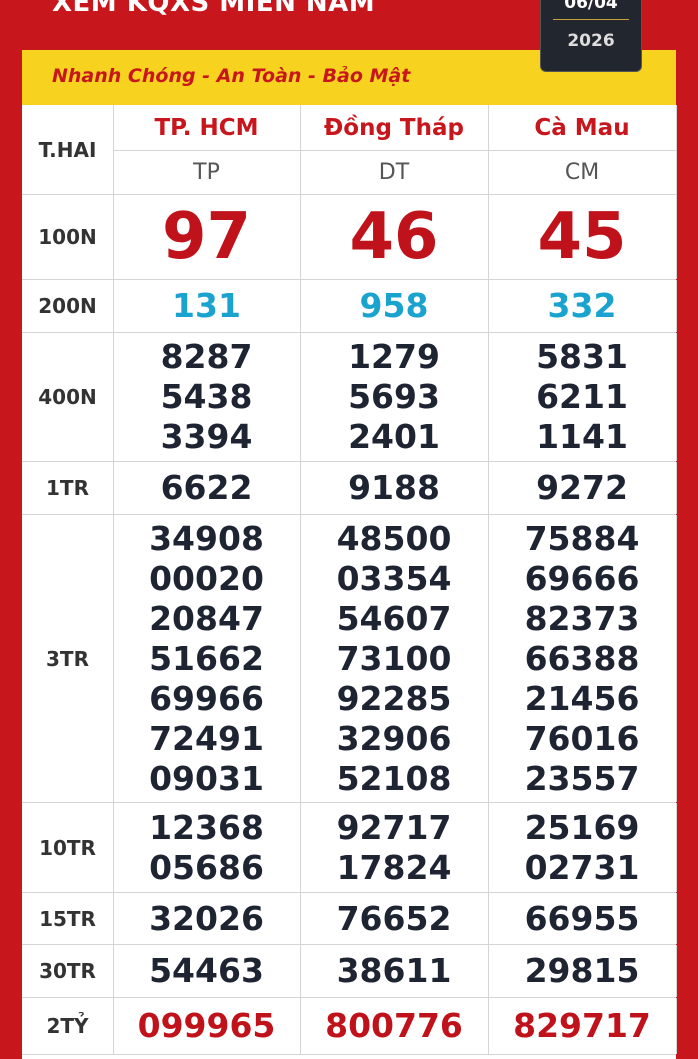 The width and height of the screenshot is (698, 1059). What do you see at coordinates (206, 436) in the screenshot?
I see `result-number: 3394` at bounding box center [206, 436].